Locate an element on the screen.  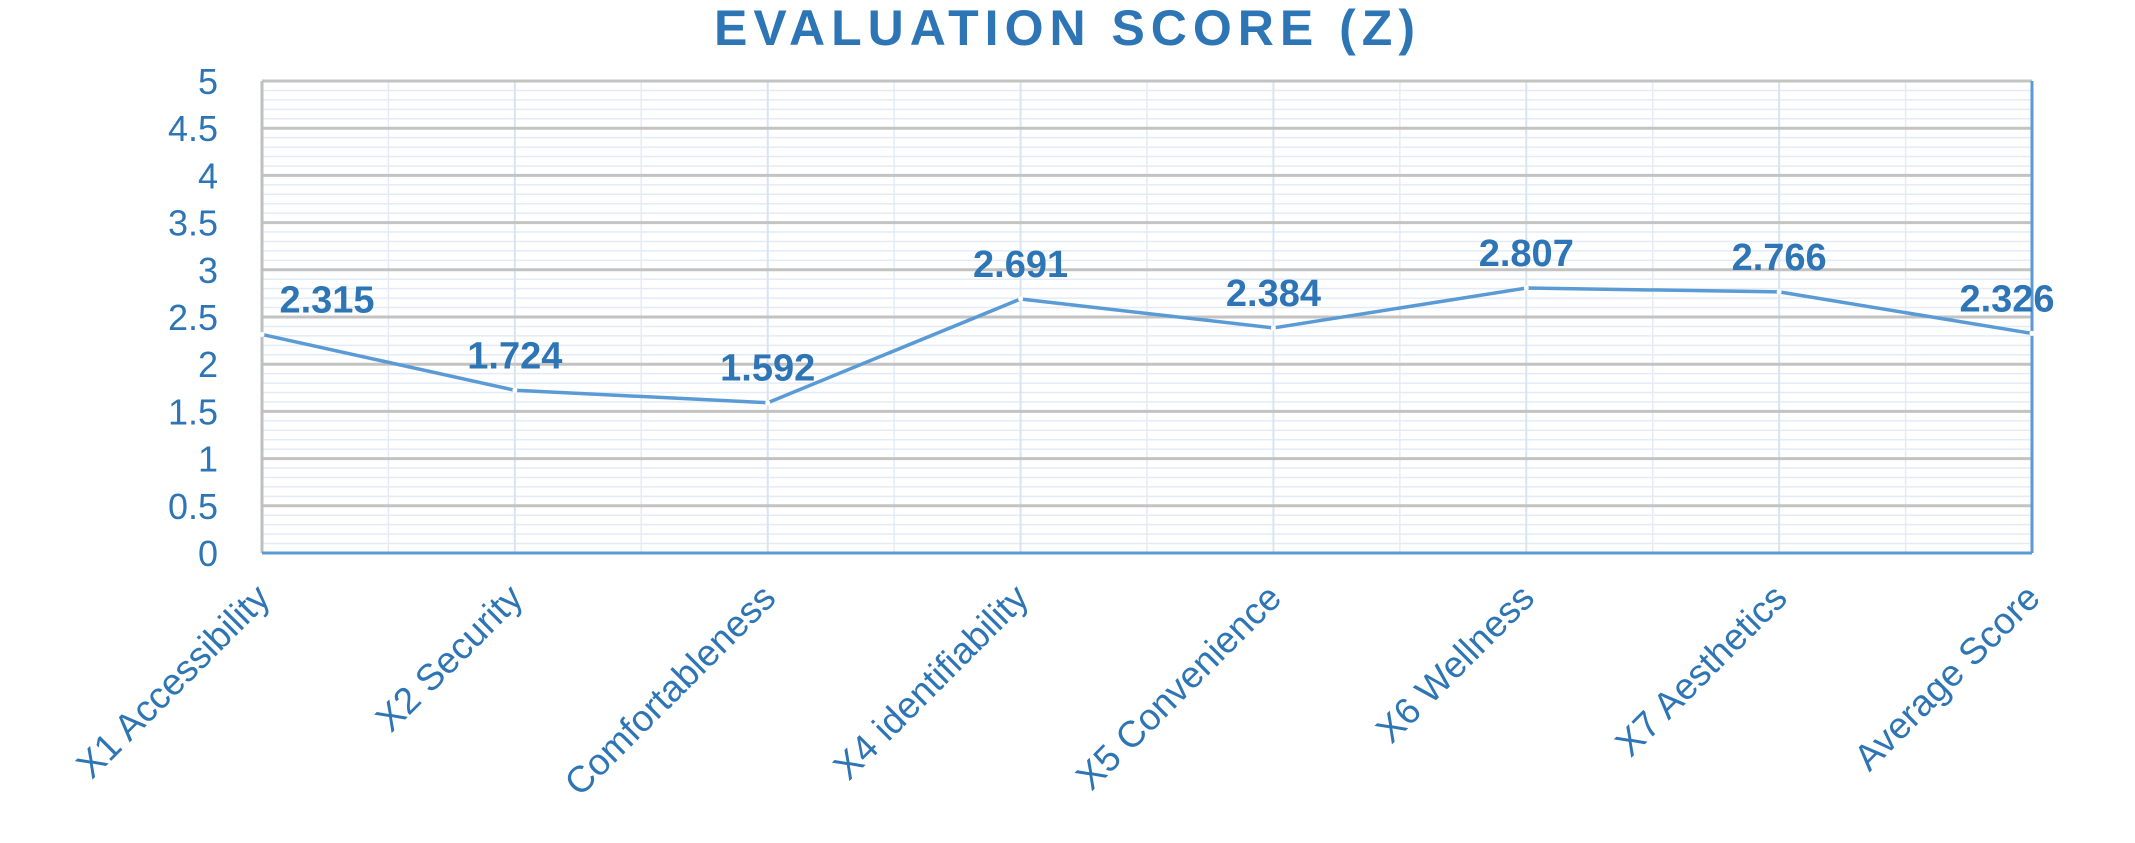
y-tick-label: 3.5 is located at coordinates (193, 223).